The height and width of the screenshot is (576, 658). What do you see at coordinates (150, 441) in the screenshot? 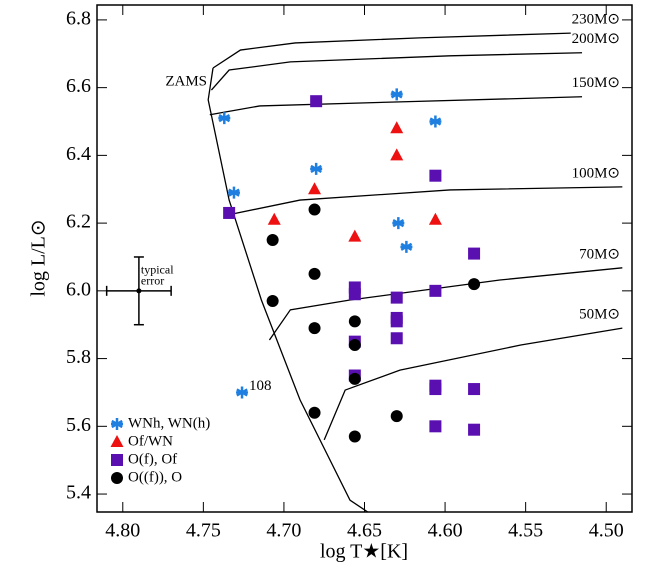
I see `legend-label: Of/WN` at bounding box center [150, 441].